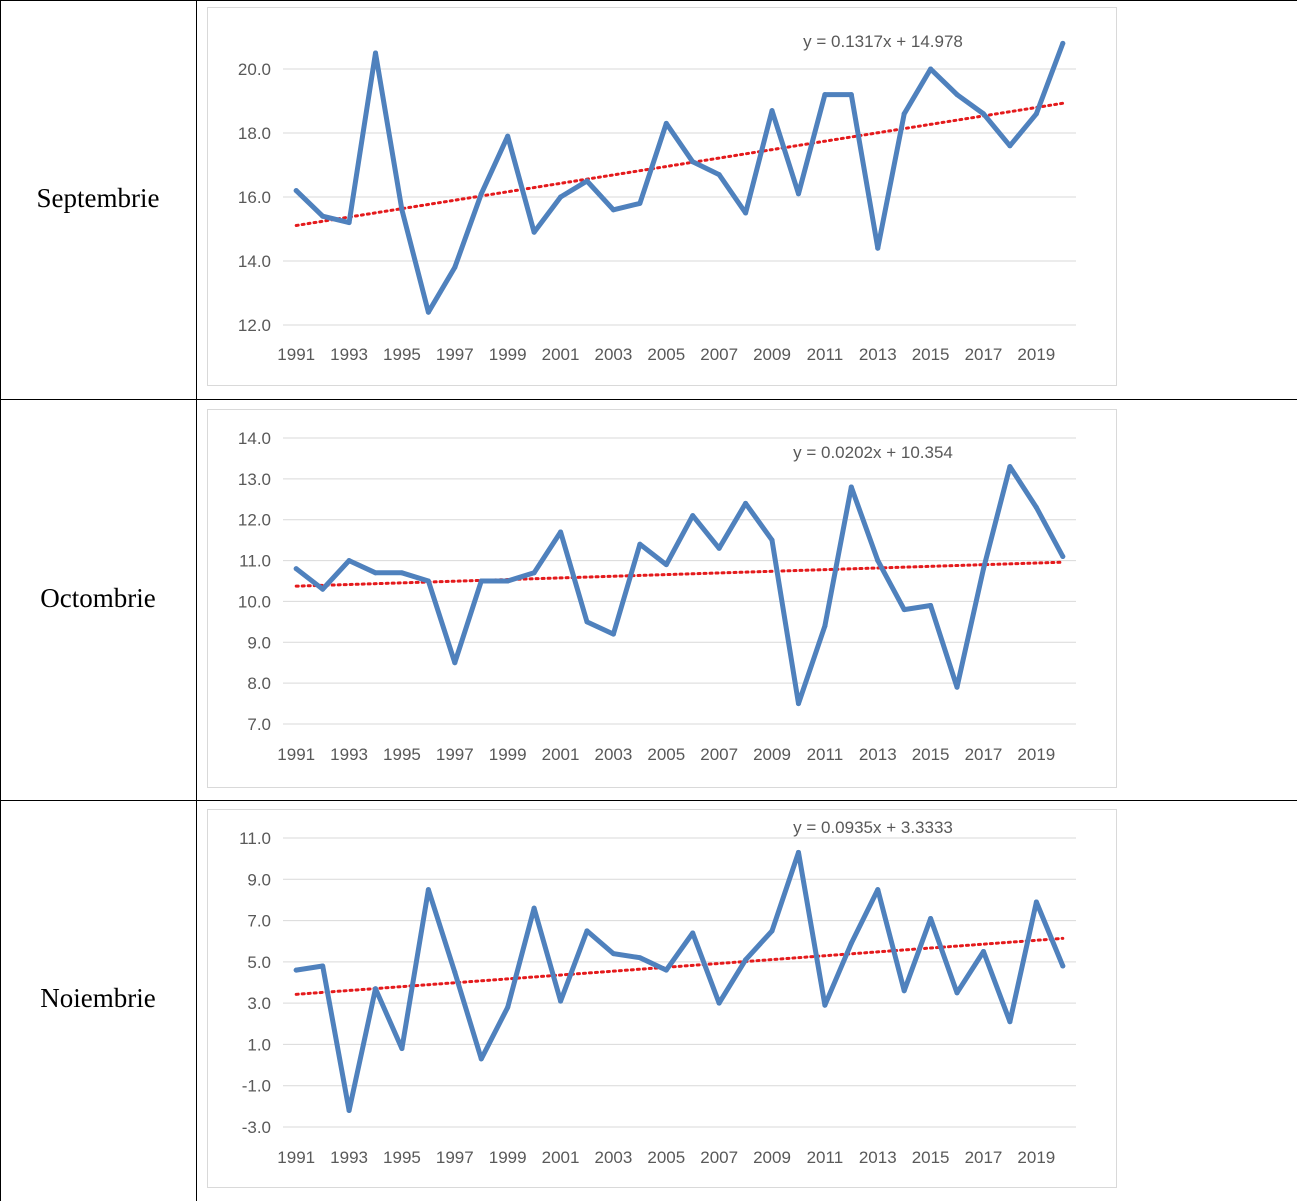 This screenshot has width=1297, height=1201. I want to click on y-tick-label: 7.0, so click(259, 724).